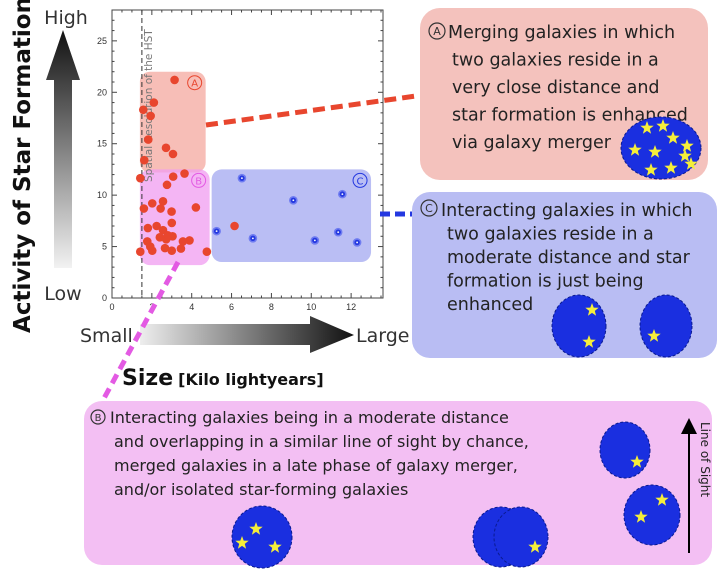  Describe the element at coordinates (98, 418) in the screenshot. I see `panel-b-badge: B` at that location.